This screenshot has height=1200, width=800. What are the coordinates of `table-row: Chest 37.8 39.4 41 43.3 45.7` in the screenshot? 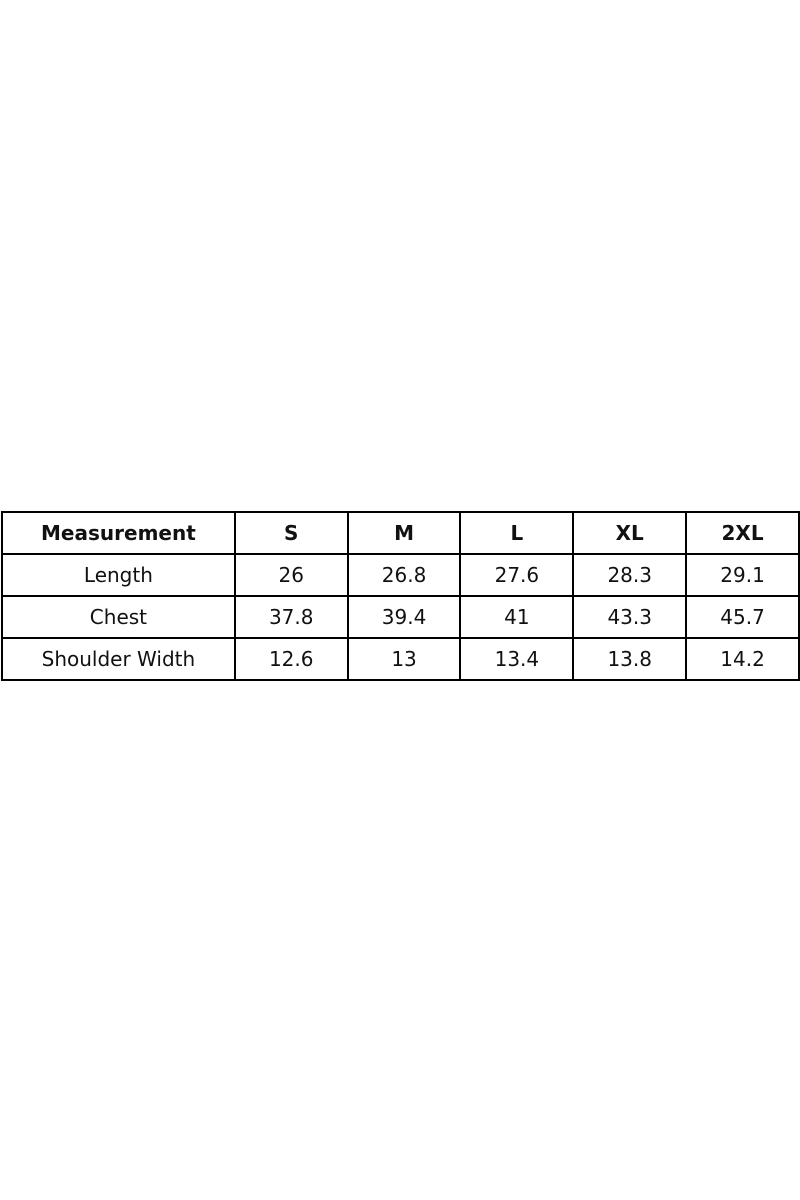 It's located at (400, 617).